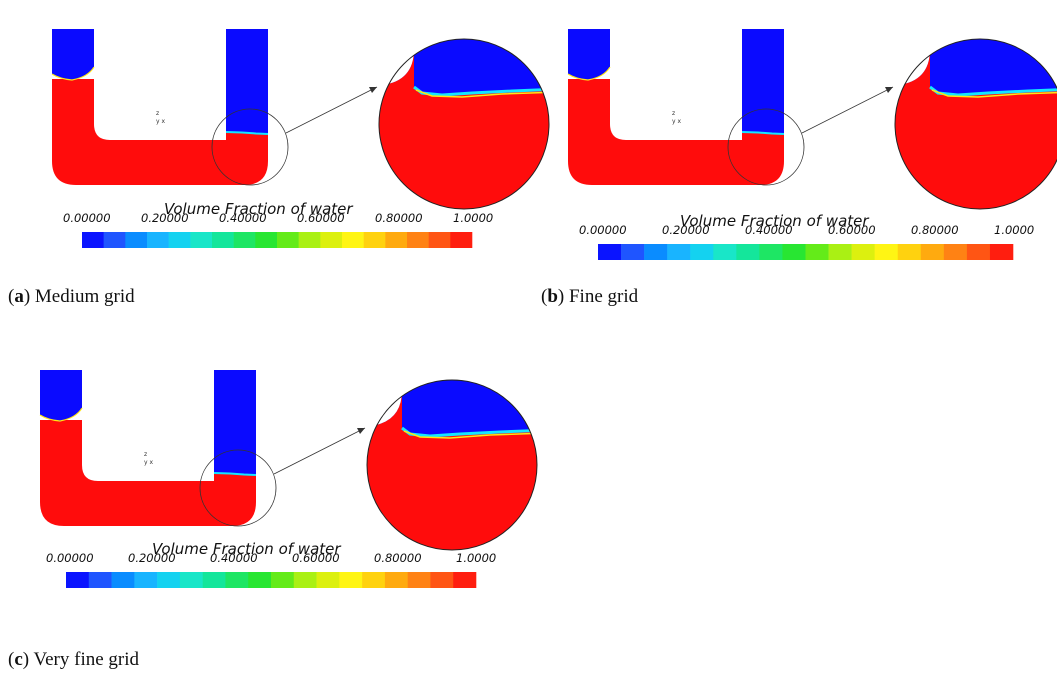 This screenshot has height=677, width=1057. I want to click on caption-very-fine-grid: (c) Very fine grid, so click(73, 660).